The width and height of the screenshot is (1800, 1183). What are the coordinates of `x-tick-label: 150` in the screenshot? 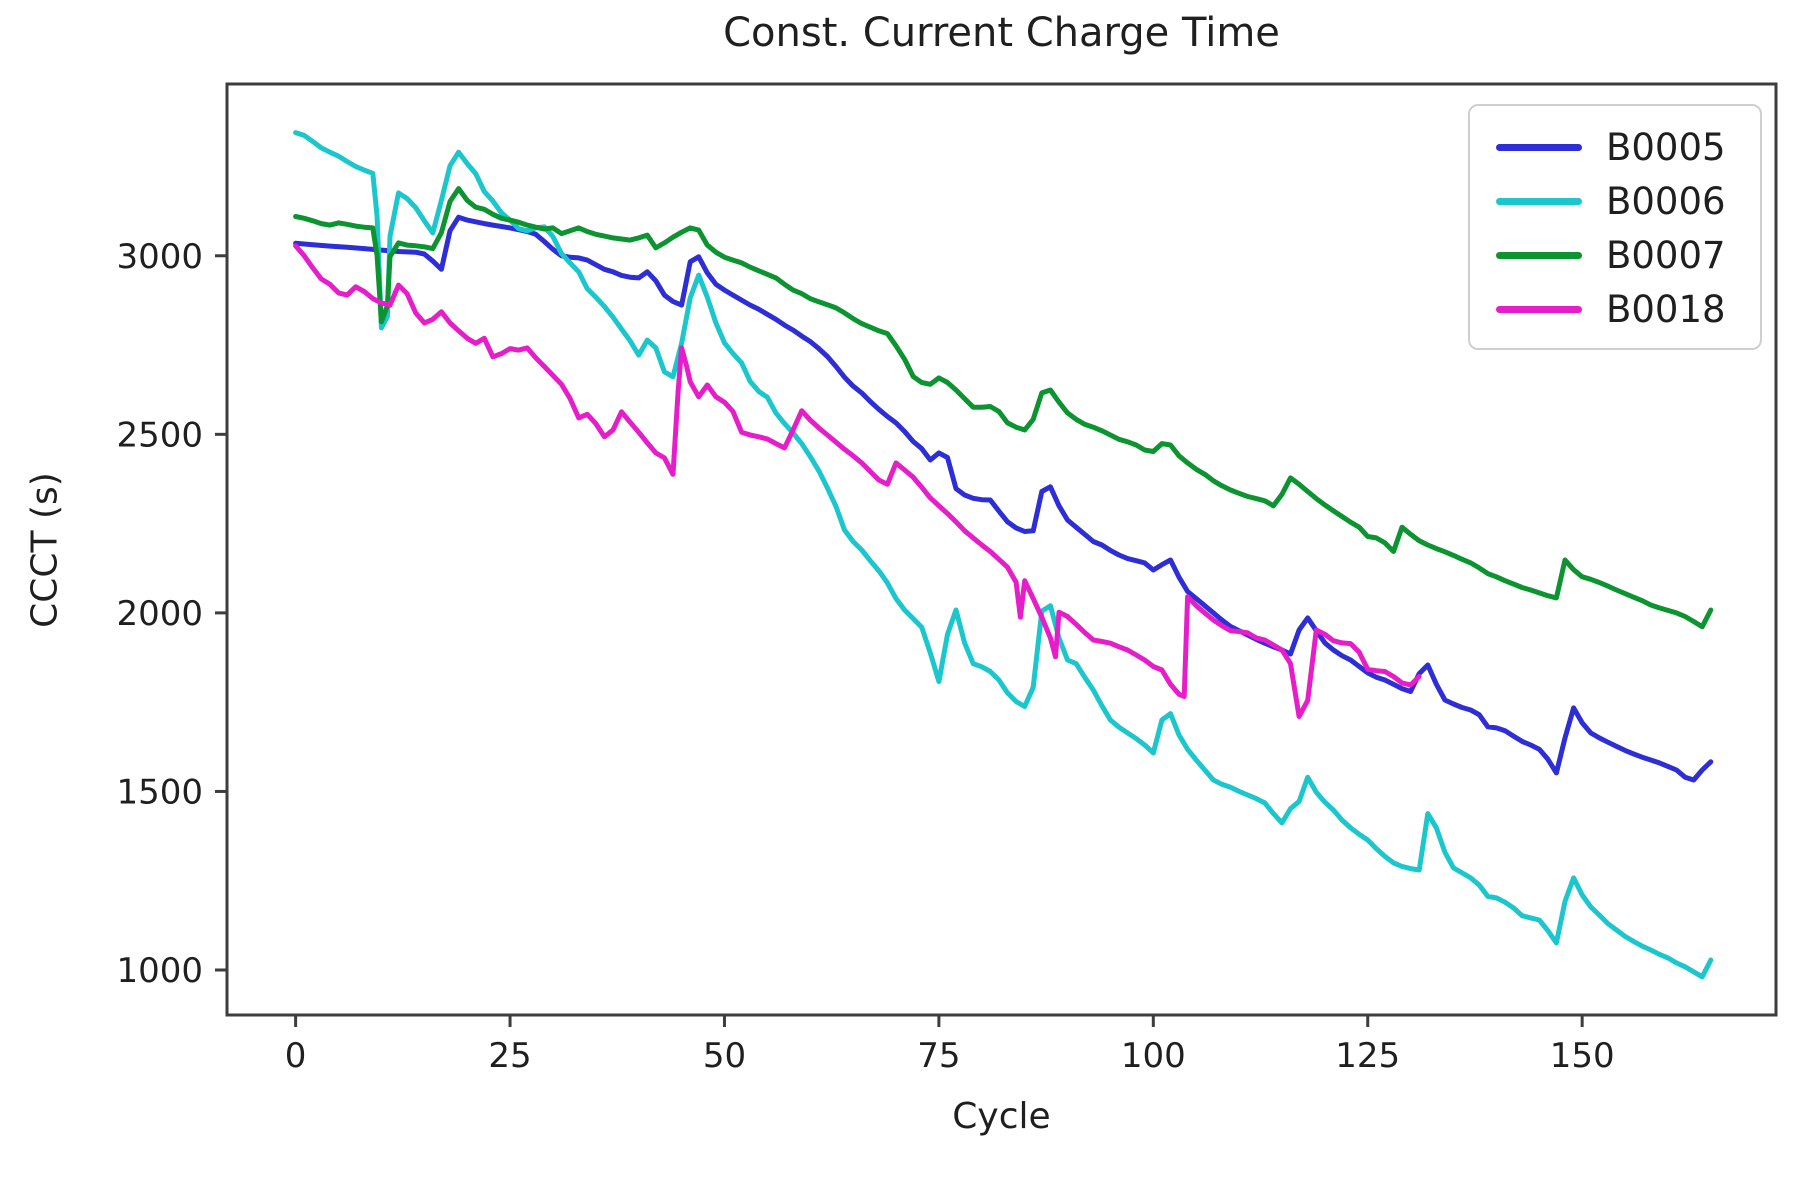 It's located at (1582, 1056).